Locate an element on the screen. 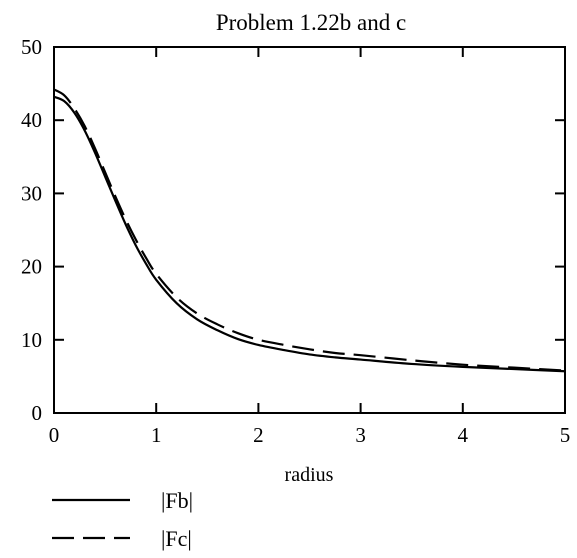  legend: |Fb| |Fc| is located at coordinates (122, 519).